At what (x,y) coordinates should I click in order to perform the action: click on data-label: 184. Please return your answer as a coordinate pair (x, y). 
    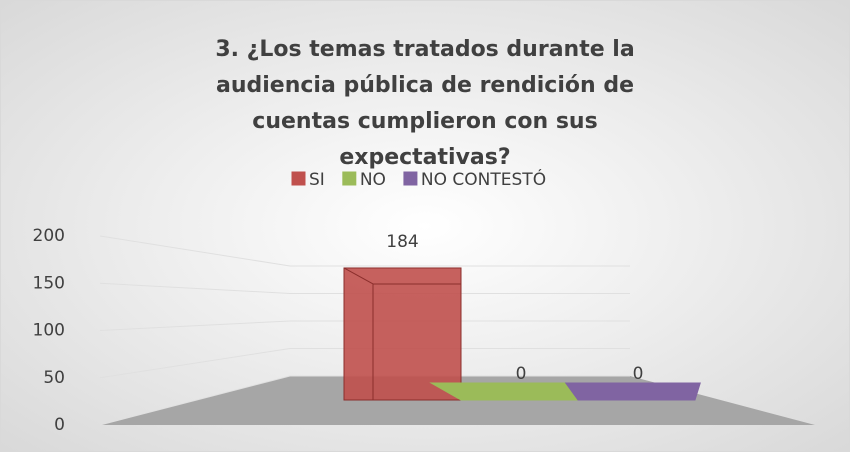
    Looking at the image, I should click on (402, 242).